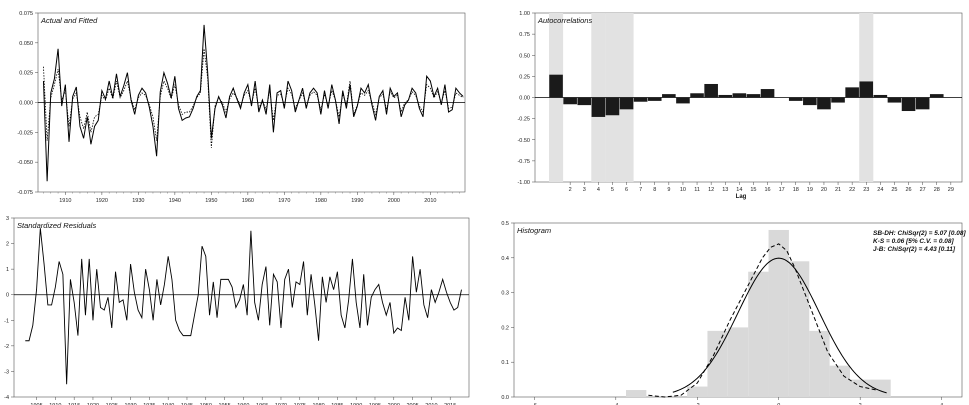 The width and height of the screenshot is (969, 405). Describe the element at coordinates (25, 133) in the screenshot. I see `y-tick-label: -0.025` at that location.